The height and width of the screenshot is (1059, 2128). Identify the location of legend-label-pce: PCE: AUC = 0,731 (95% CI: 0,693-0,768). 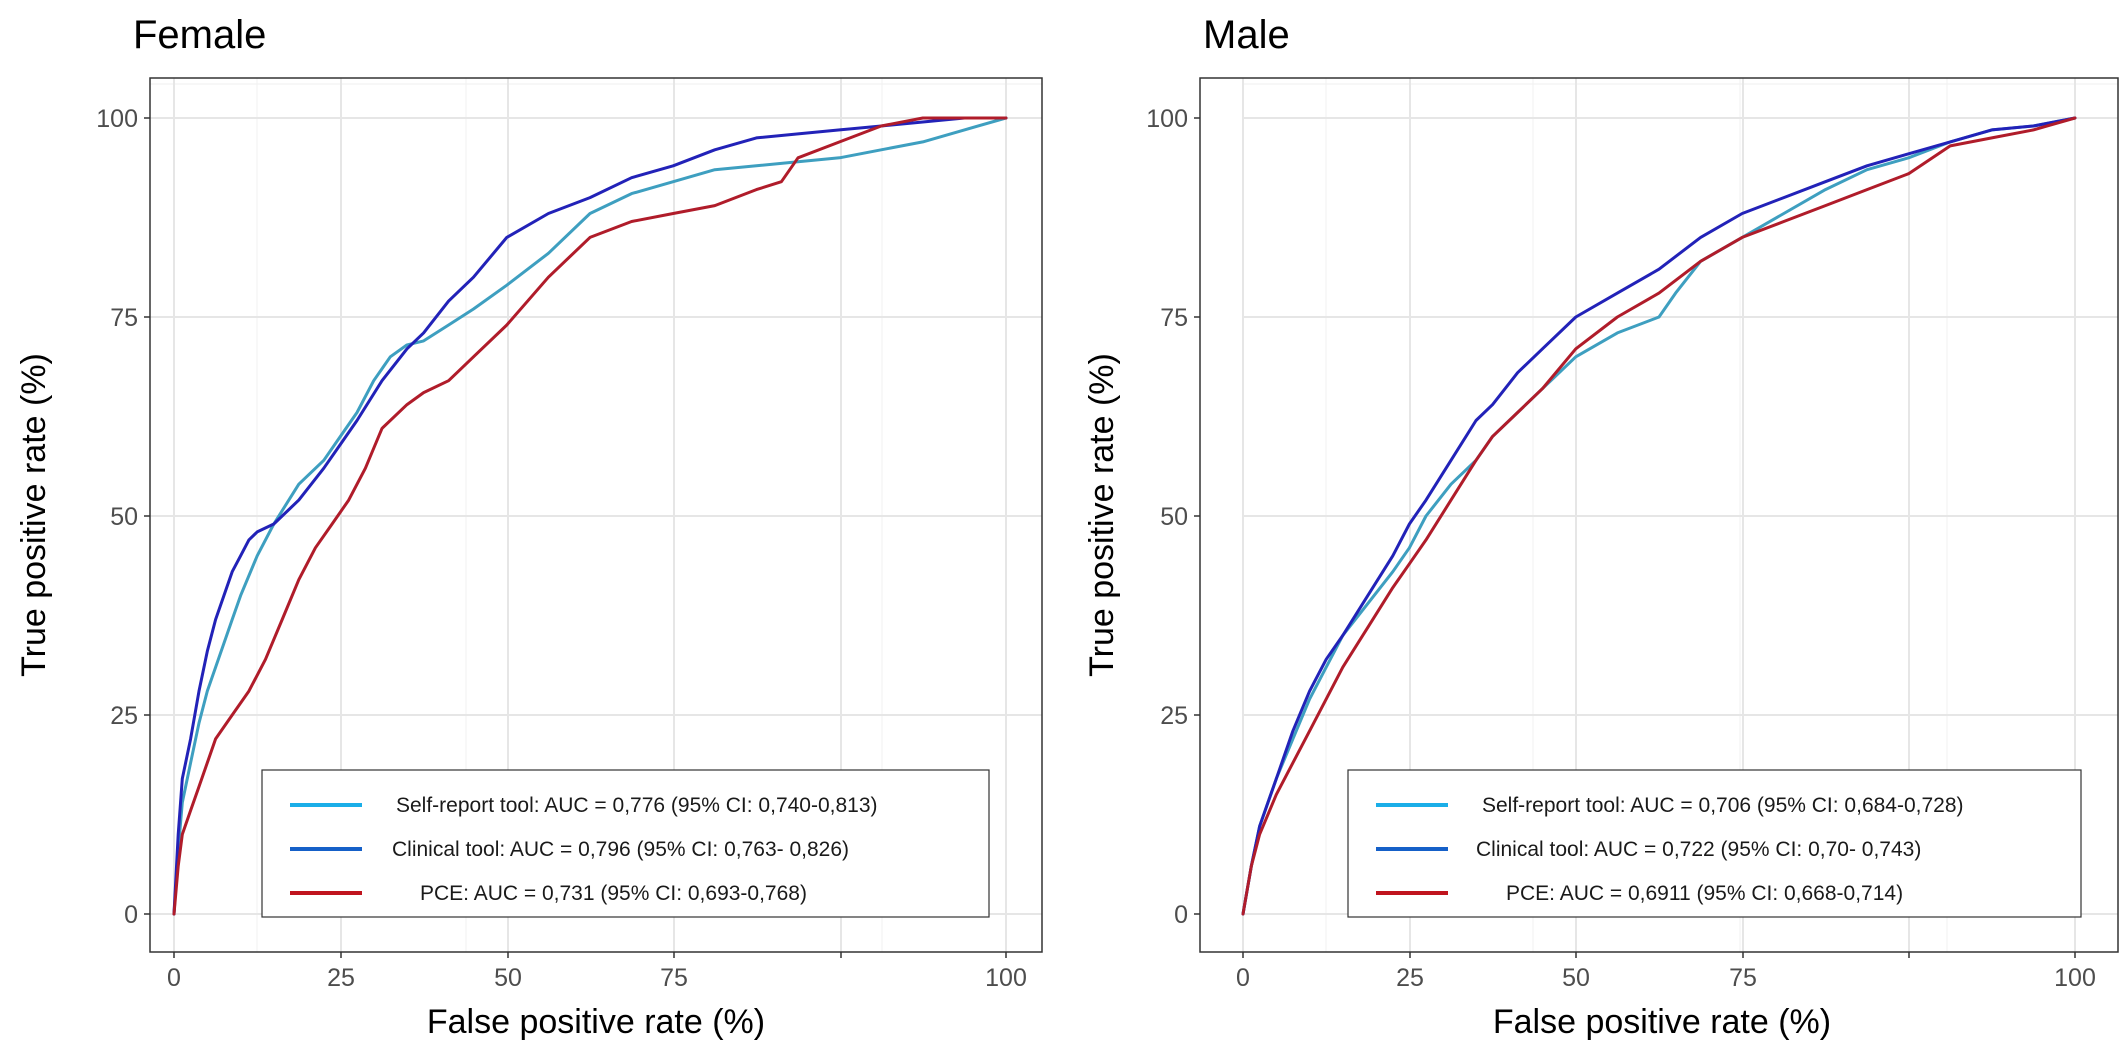
(613, 893).